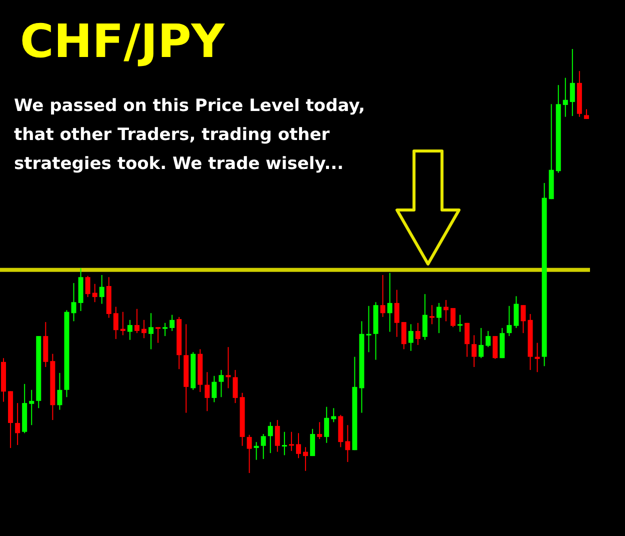 The height and width of the screenshot is (536, 625). What do you see at coordinates (122, 41) in the screenshot?
I see `chart-title: CHF/JPY` at bounding box center [122, 41].